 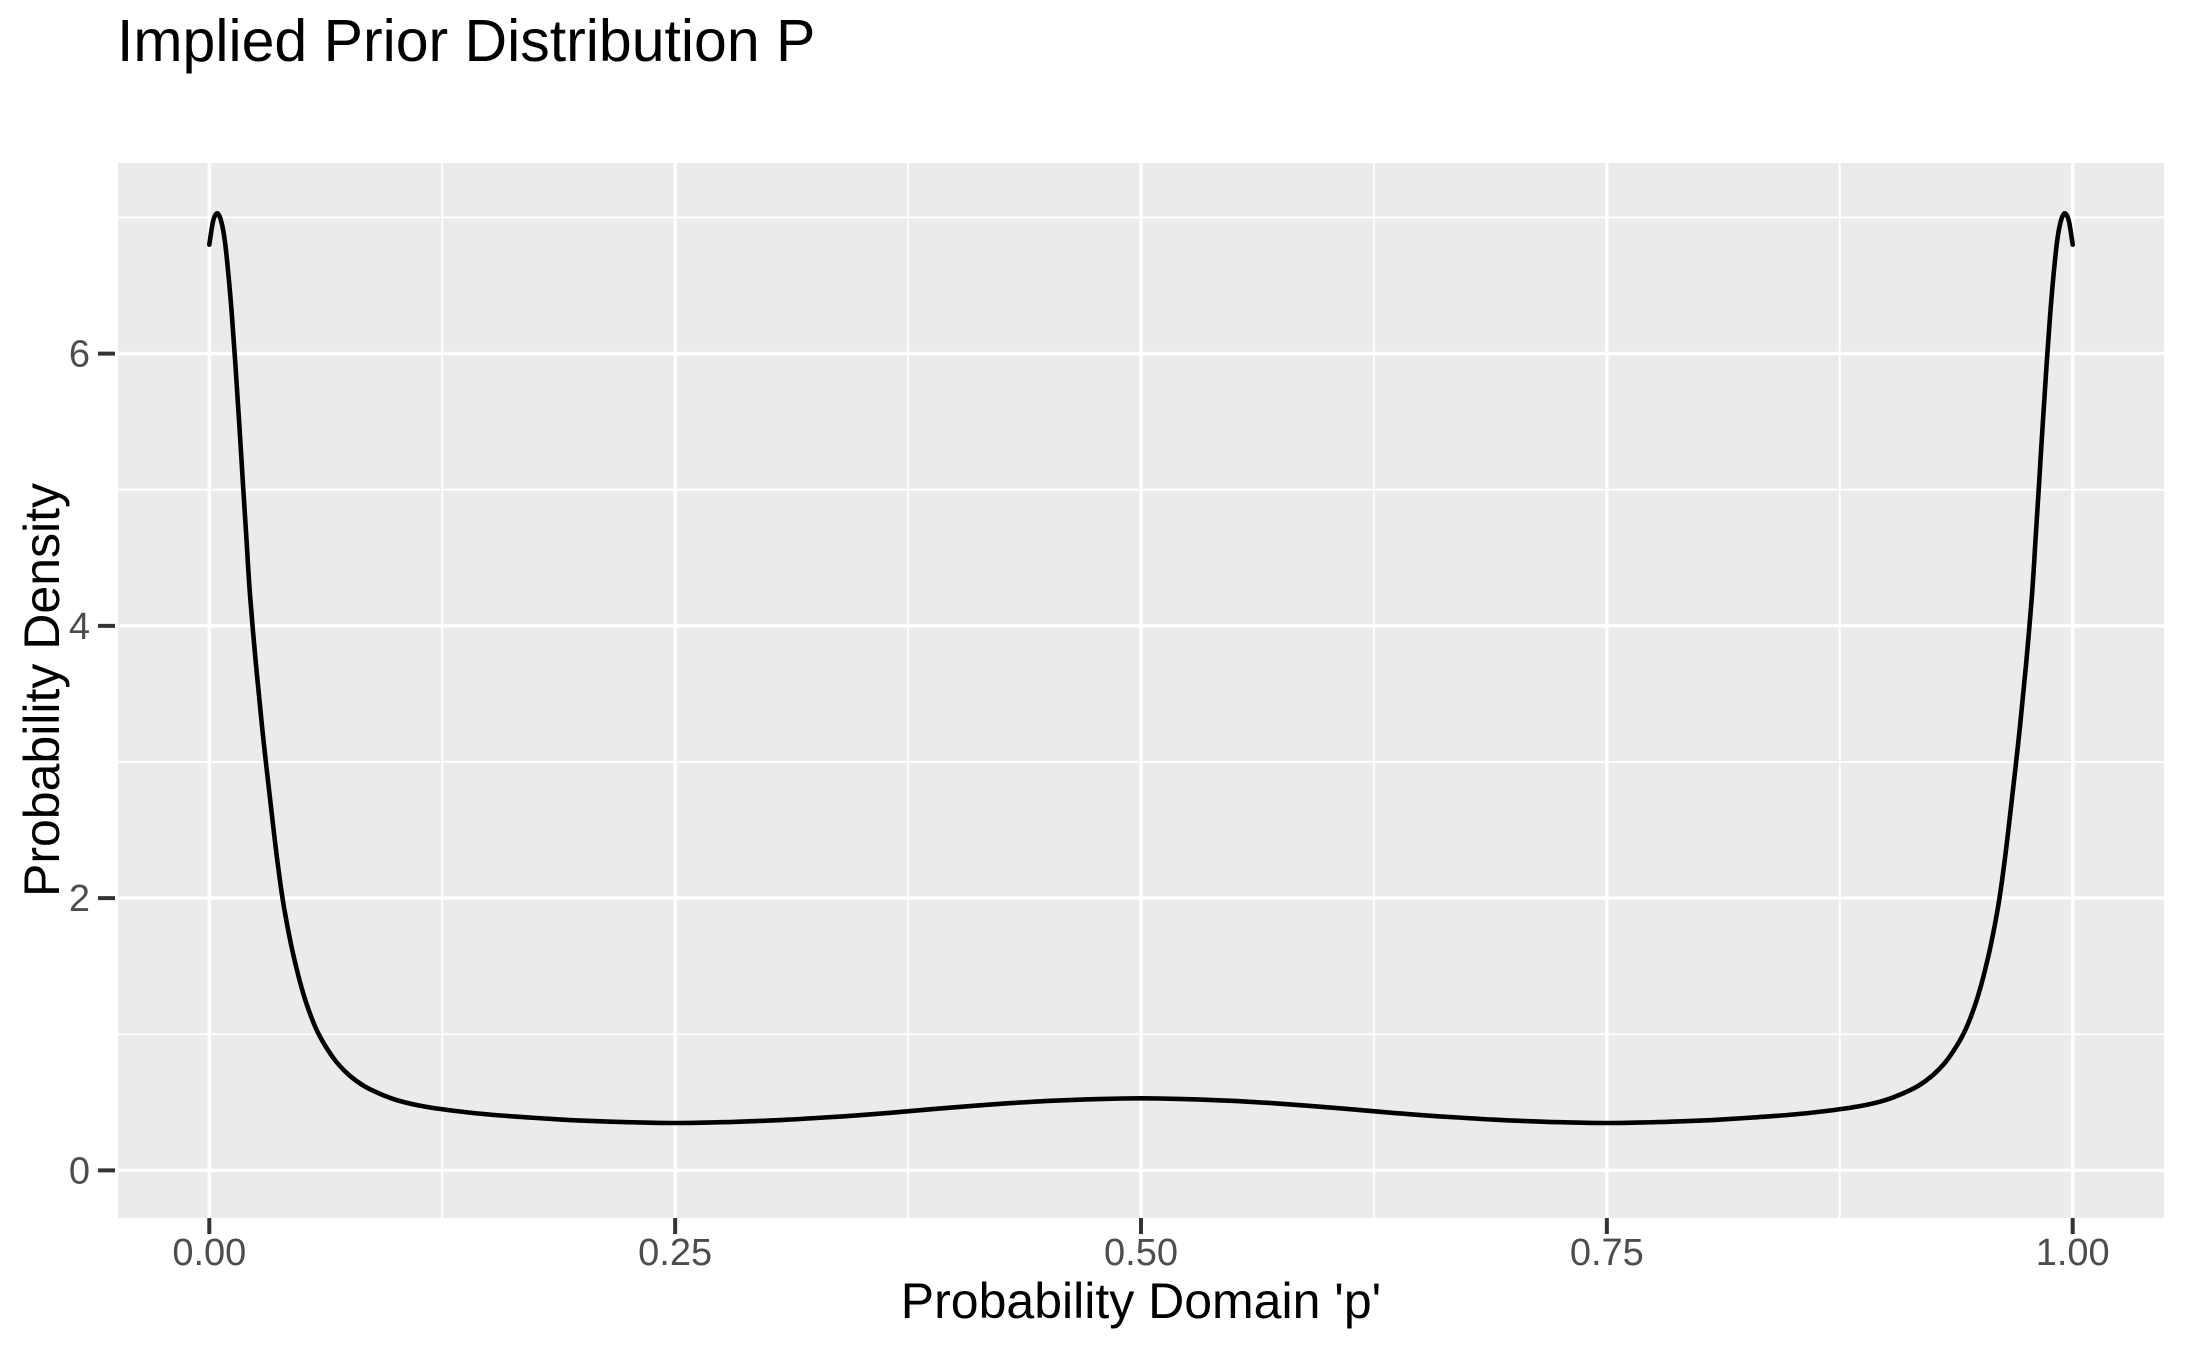 What do you see at coordinates (42, 690) in the screenshot?
I see `y-axis-title: Probability Density` at bounding box center [42, 690].